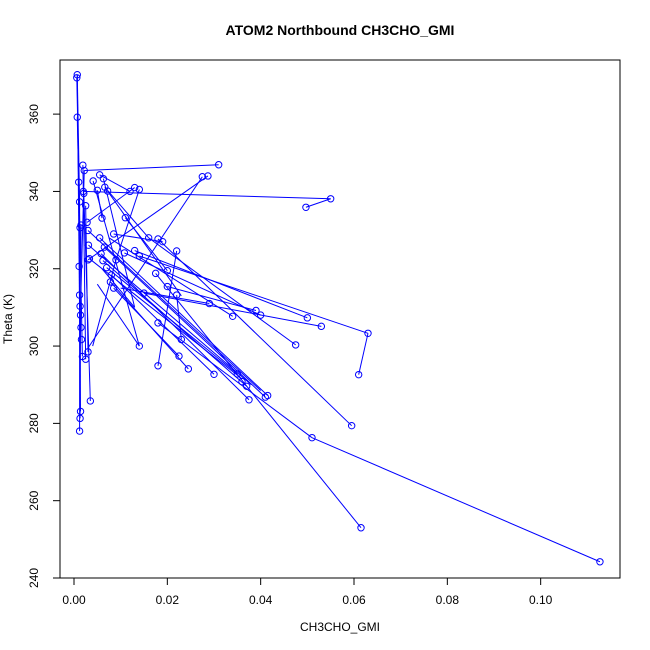 This screenshot has height=650, width=650. What do you see at coordinates (168, 600) in the screenshot?
I see `x-tick-label: 0.02` at bounding box center [168, 600].